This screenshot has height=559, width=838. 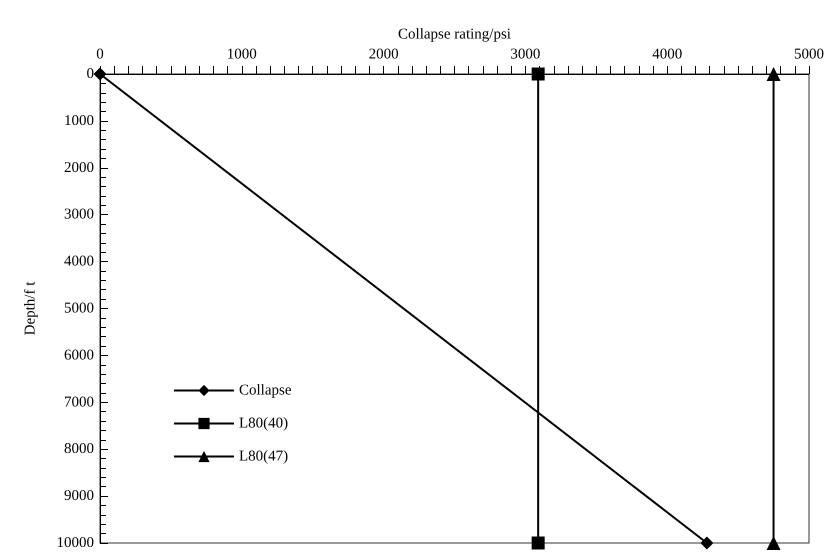 I want to click on legend-label: L80(40), so click(x=263, y=424).